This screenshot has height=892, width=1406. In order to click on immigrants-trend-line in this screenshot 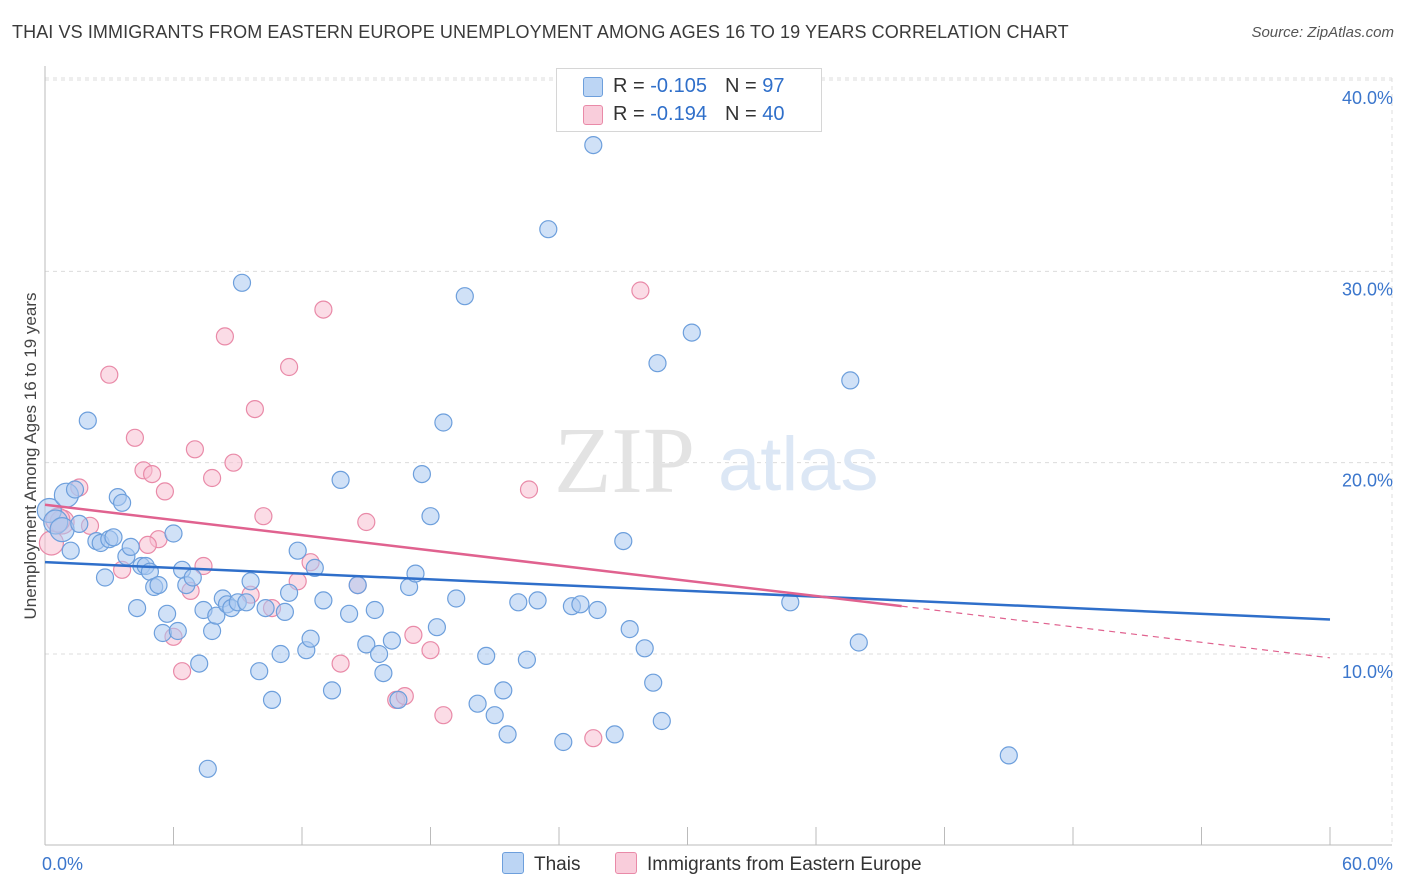, I will do `click(473, 555)`.